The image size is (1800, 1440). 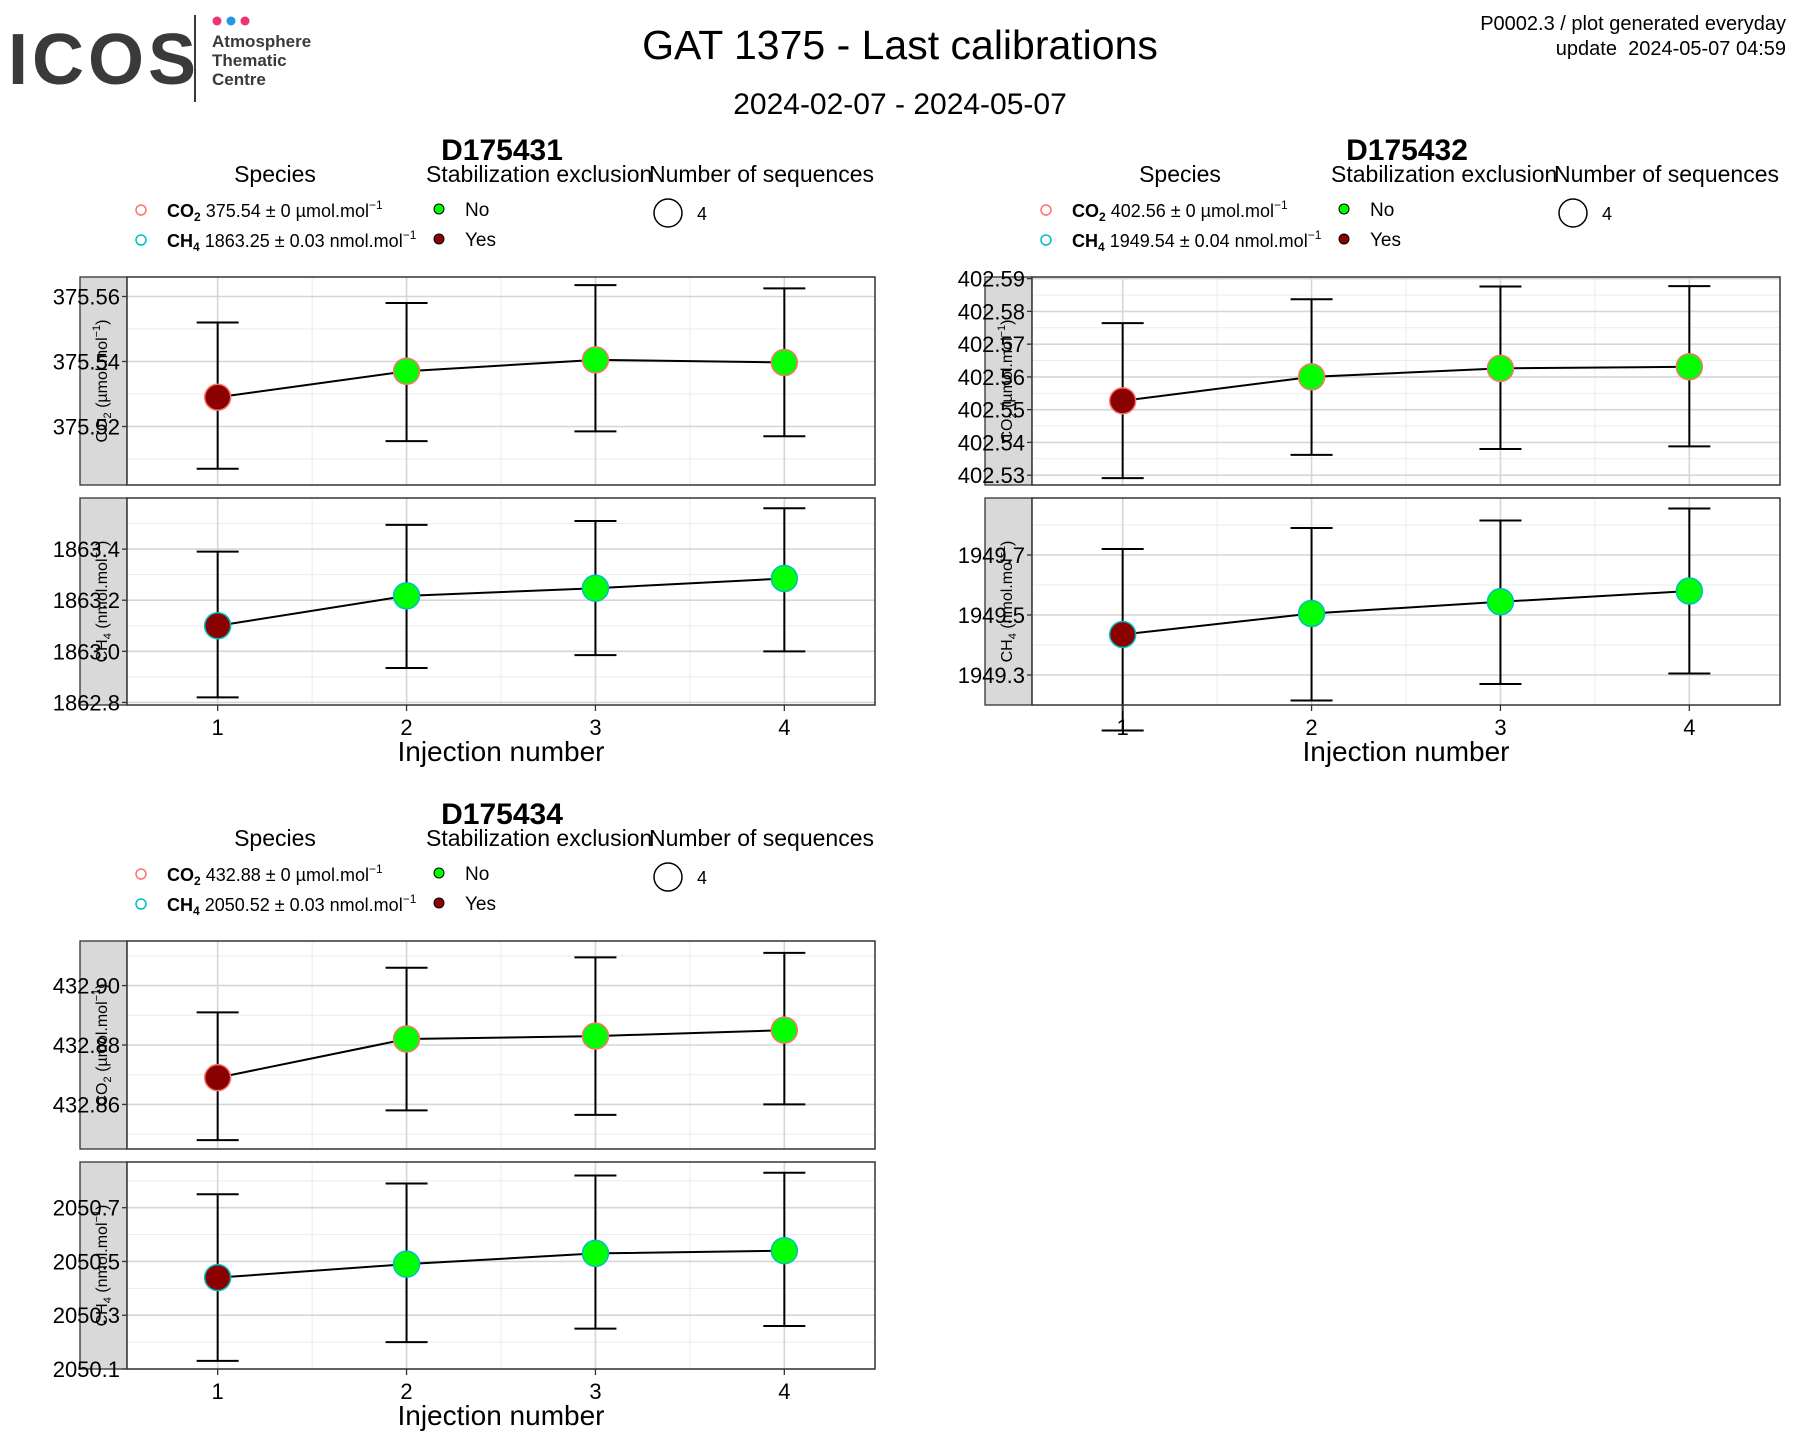 I want to click on legend-ch4-label: CH4 1863.25 ± 0.03 nmol.mol−1, so click(x=292, y=241).